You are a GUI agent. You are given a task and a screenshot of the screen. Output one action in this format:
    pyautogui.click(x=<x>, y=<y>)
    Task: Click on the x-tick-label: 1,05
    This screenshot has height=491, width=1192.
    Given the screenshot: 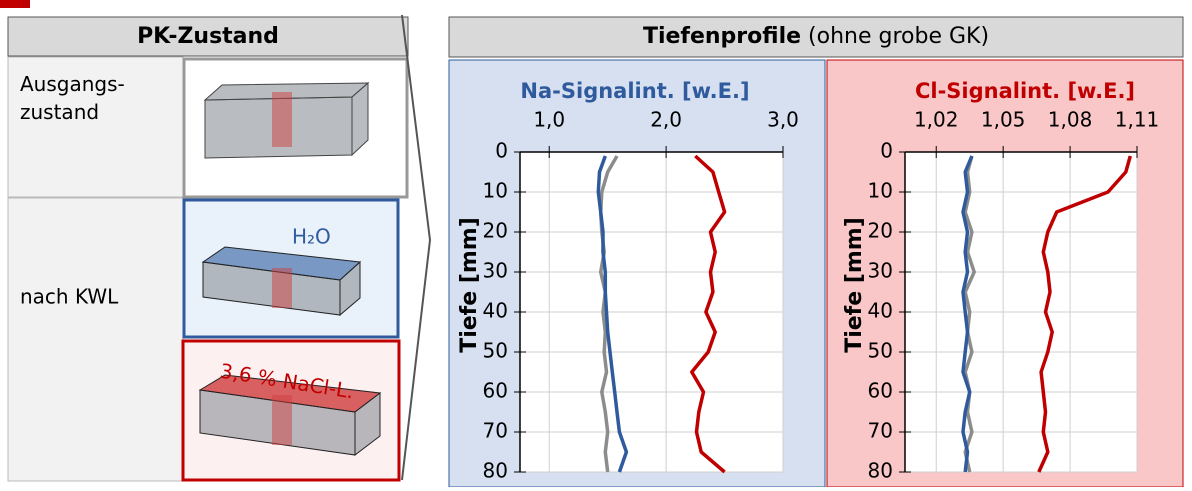 What is the action you would take?
    pyautogui.click(x=1003, y=120)
    